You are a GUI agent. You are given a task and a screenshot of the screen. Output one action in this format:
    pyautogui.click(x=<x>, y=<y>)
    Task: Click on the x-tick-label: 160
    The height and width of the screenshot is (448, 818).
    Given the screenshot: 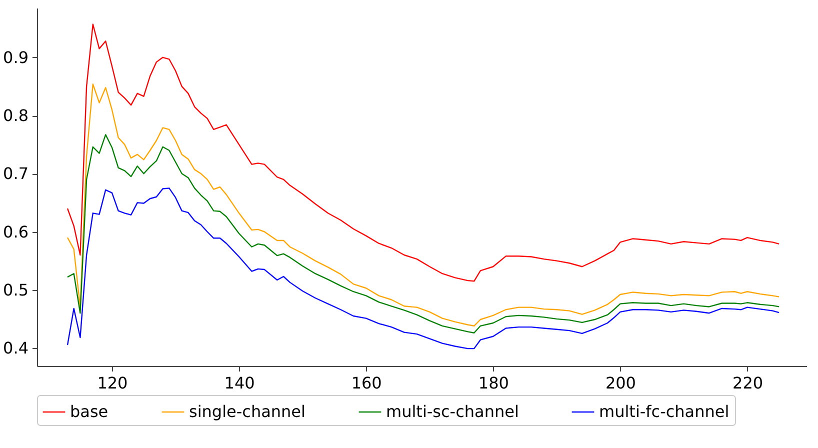 What is the action you would take?
    pyautogui.click(x=366, y=383)
    